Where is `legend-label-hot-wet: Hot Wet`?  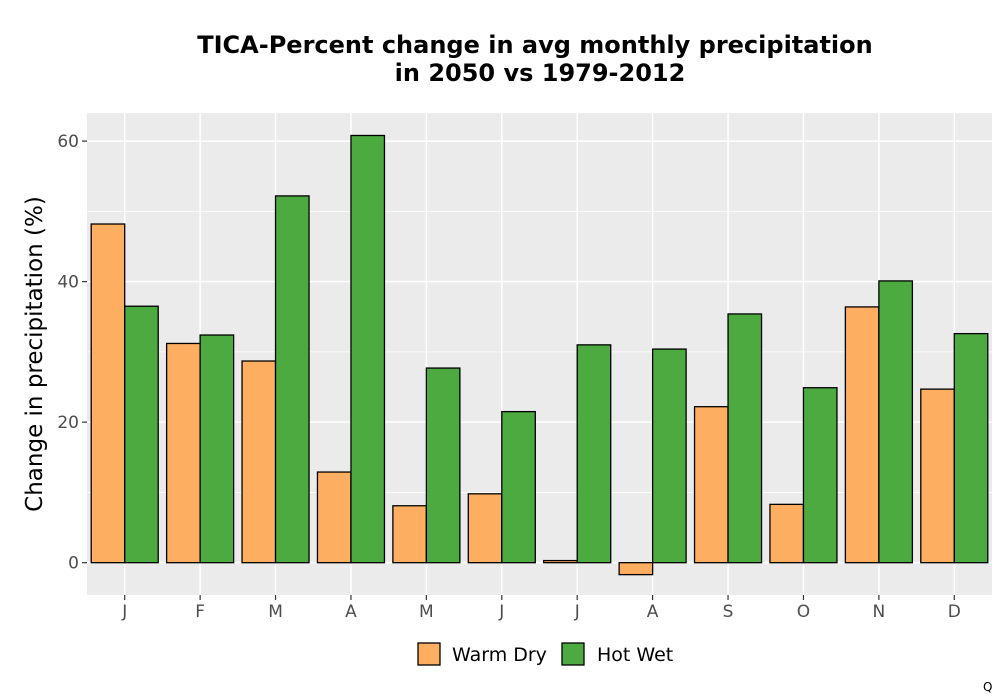
legend-label-hot-wet: Hot Wet is located at coordinates (635, 655).